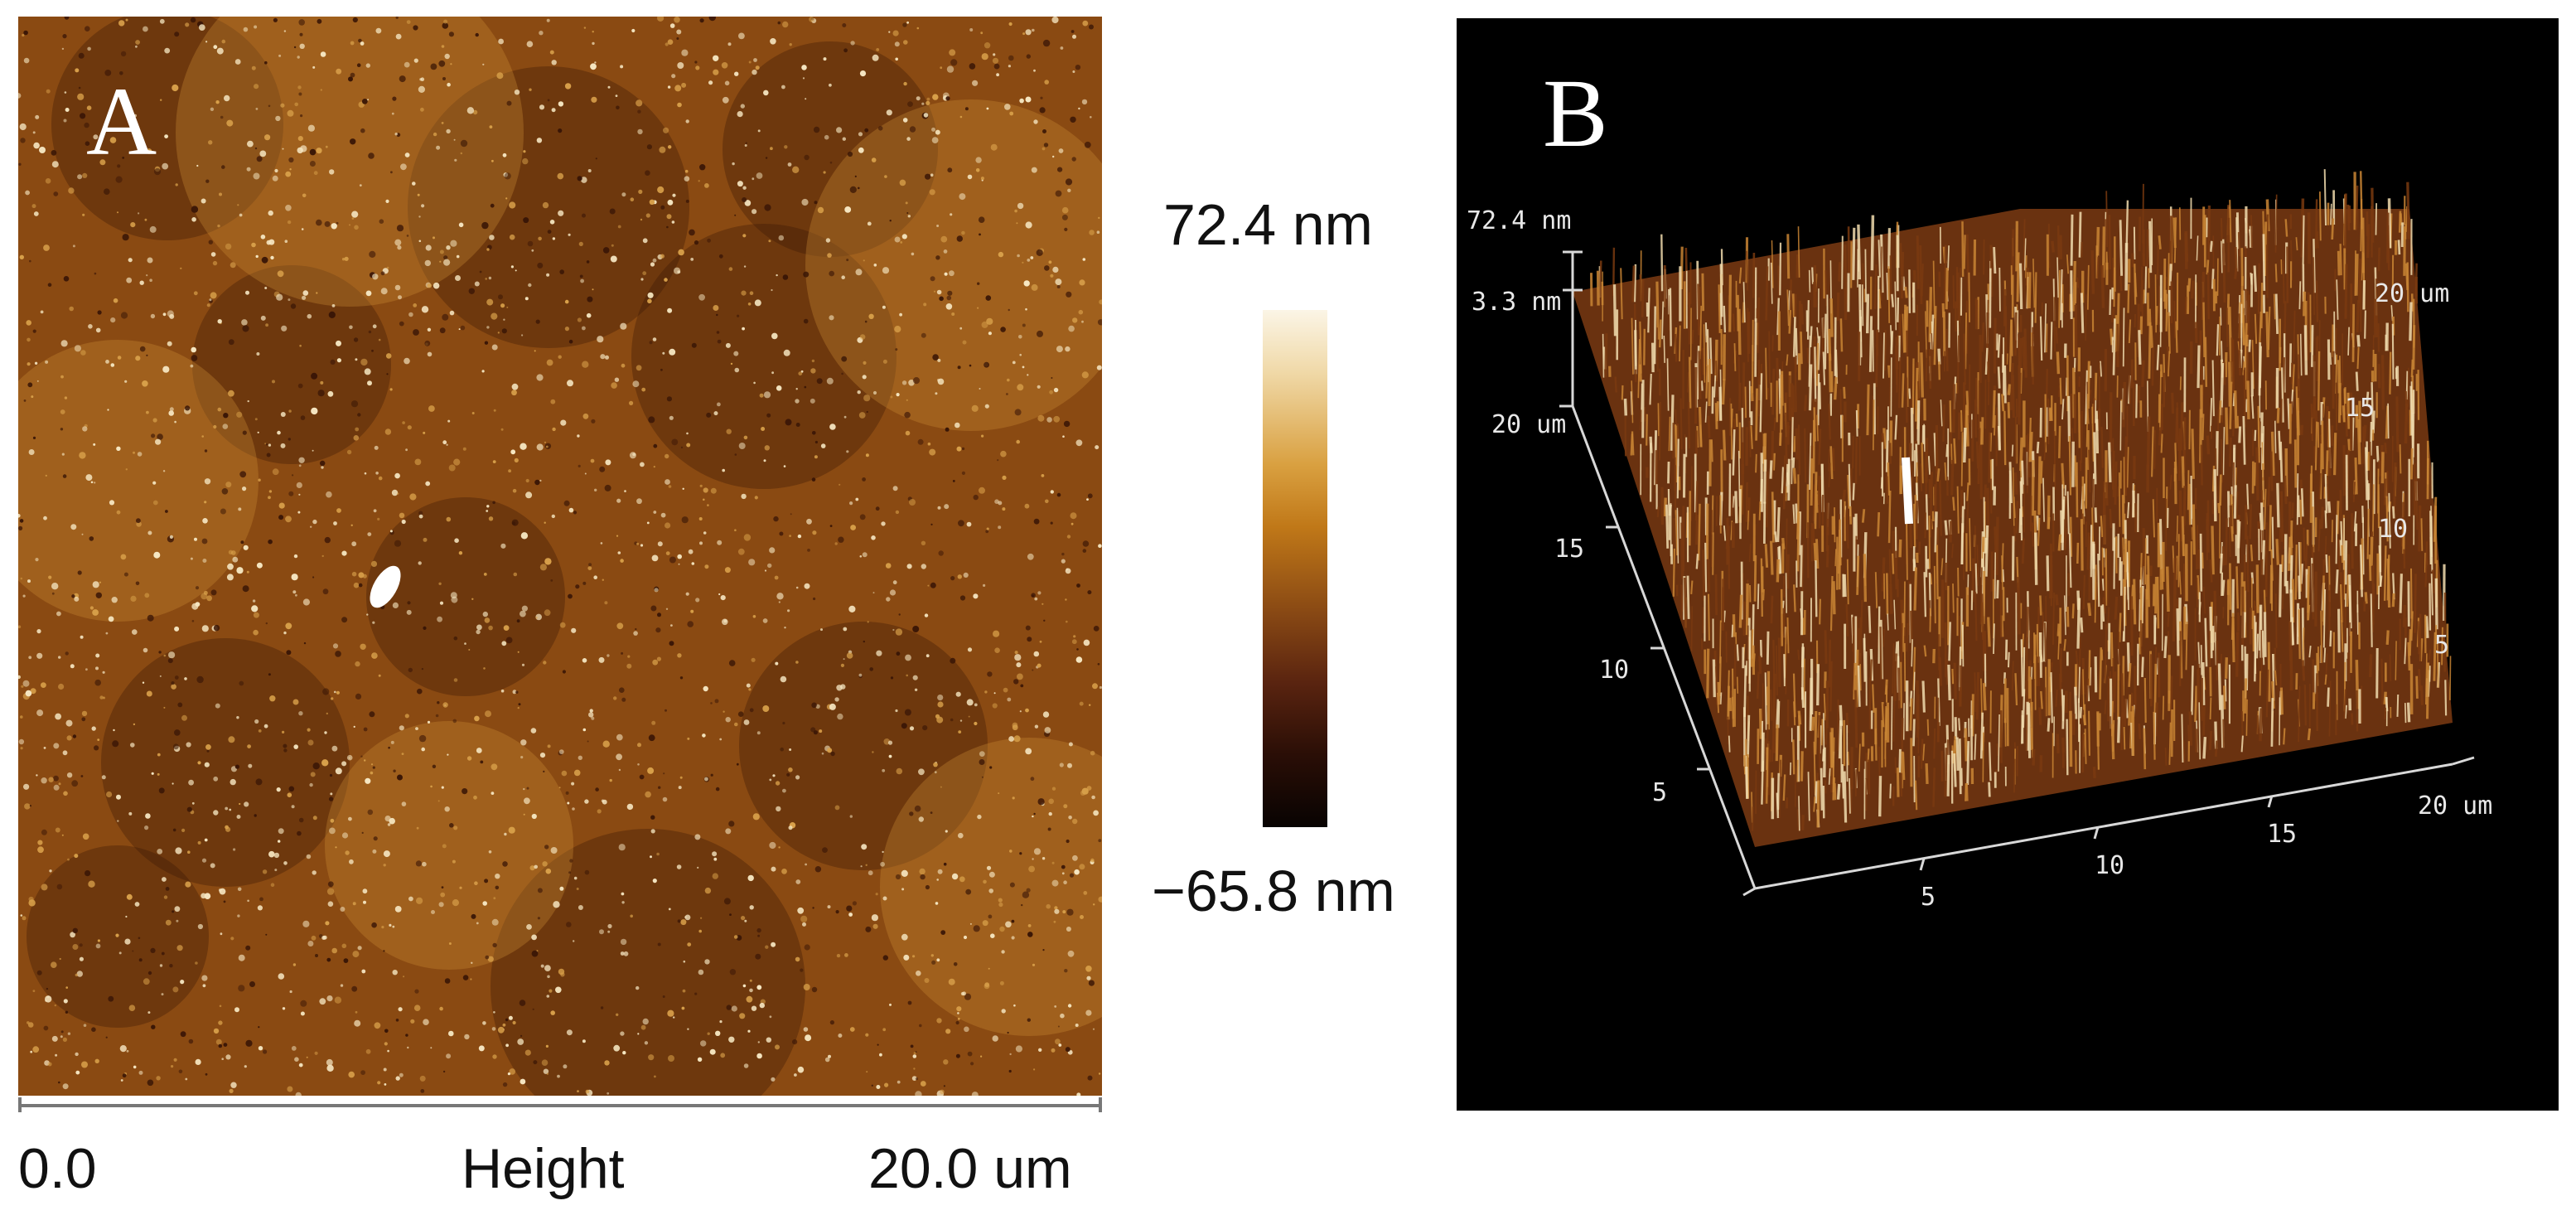 The image size is (2576, 1220). Describe the element at coordinates (1295, 568) in the screenshot. I see `height-color-scale-bar` at that location.